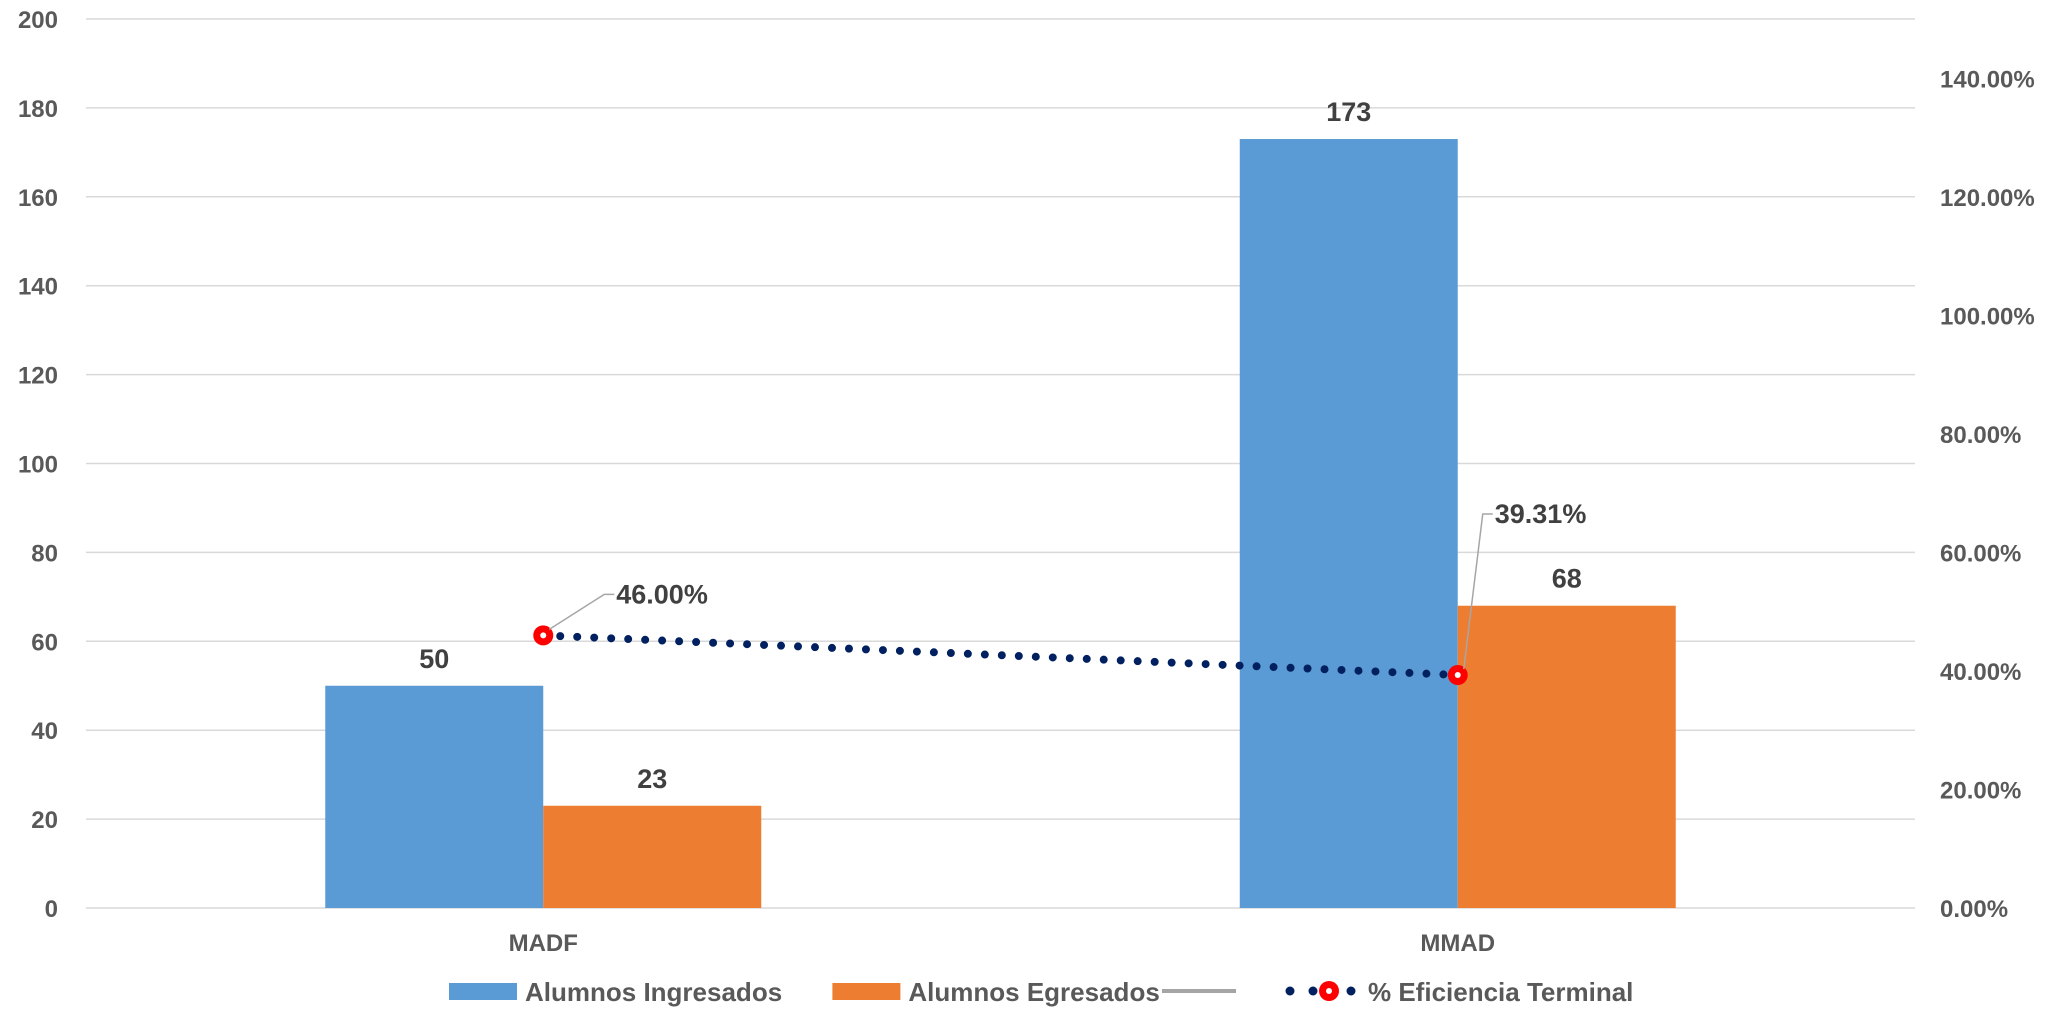  I want to click on y2-tick-label: 60.00%, so click(1980, 553).